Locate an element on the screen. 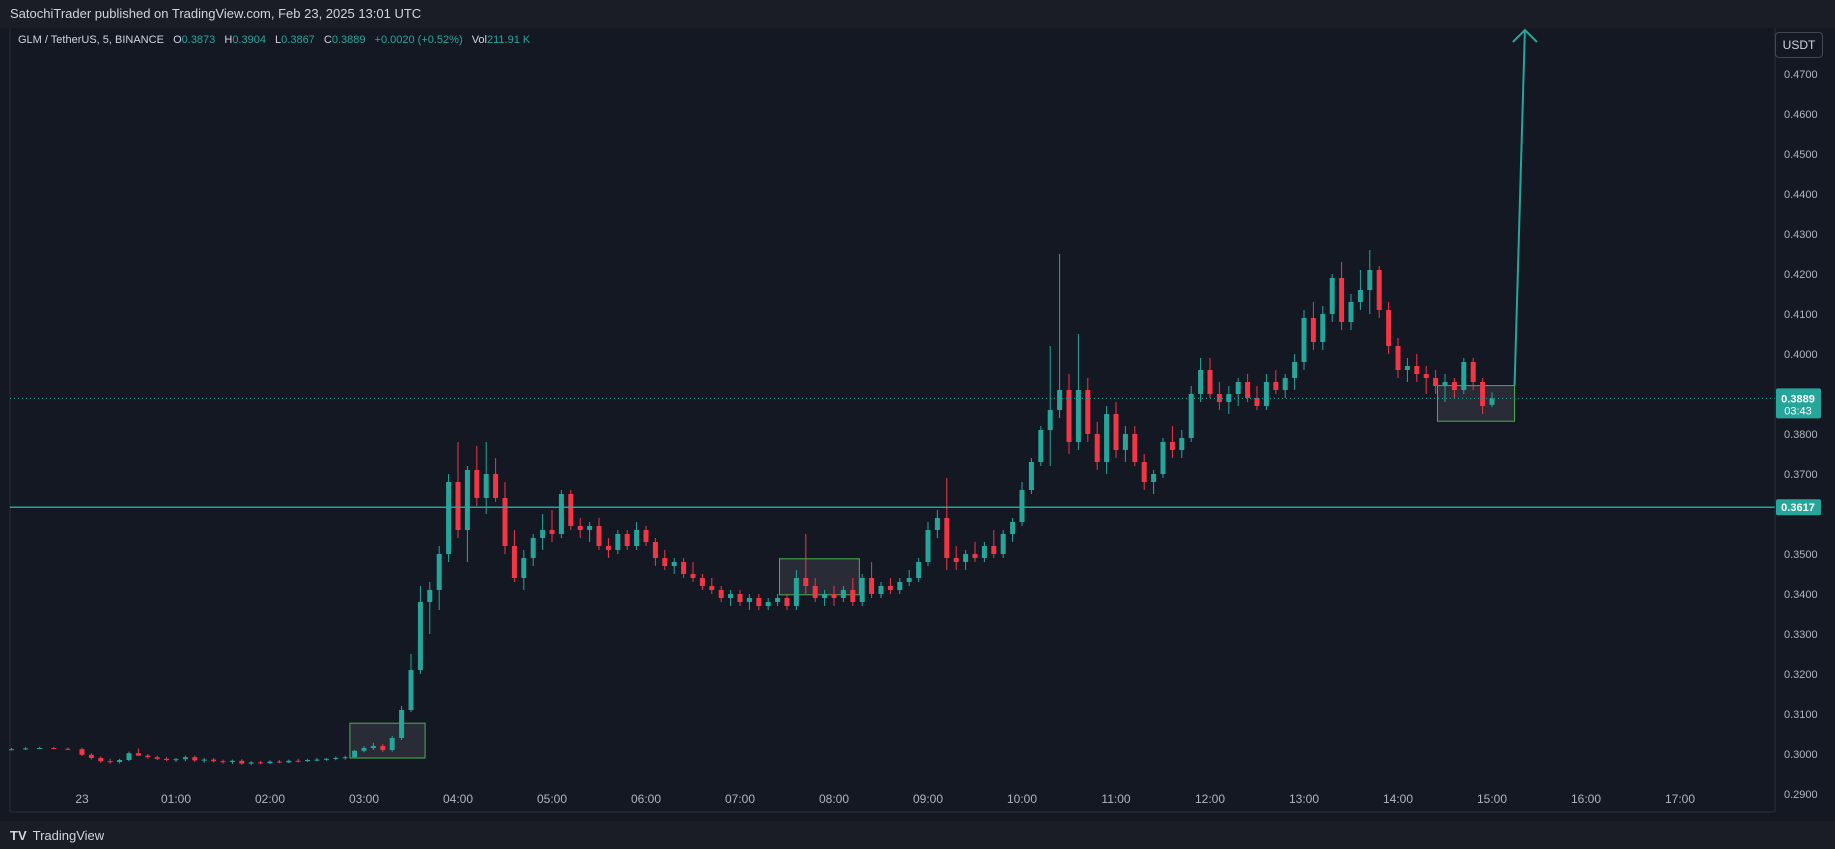 The height and width of the screenshot is (849, 1835). volume-label: Vol is located at coordinates (479, 40).